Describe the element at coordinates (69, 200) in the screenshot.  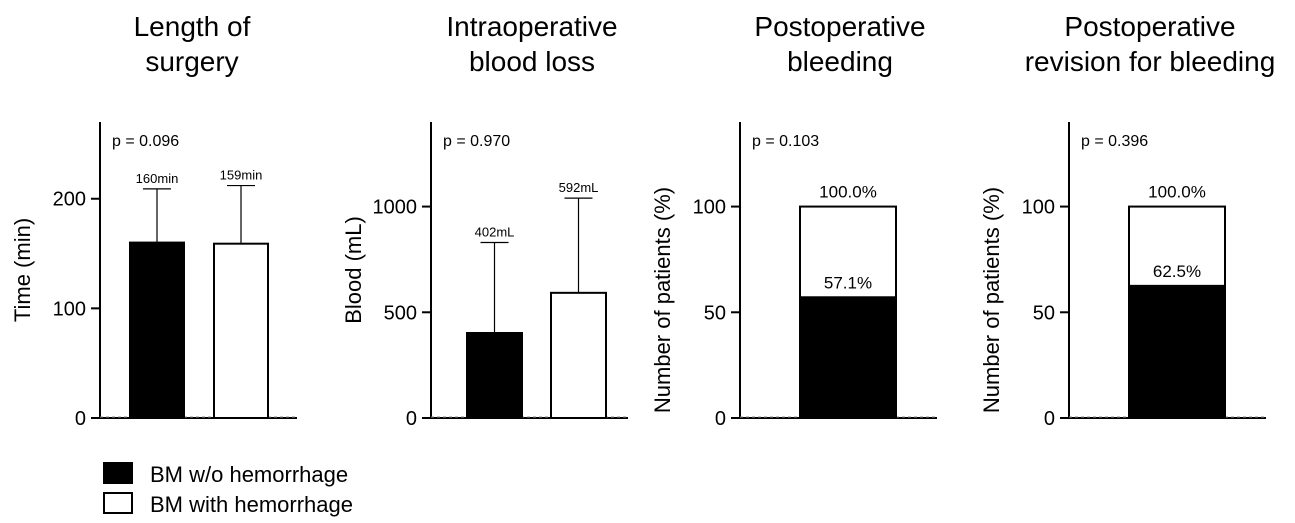
I see `y-tick-label: 200` at that location.